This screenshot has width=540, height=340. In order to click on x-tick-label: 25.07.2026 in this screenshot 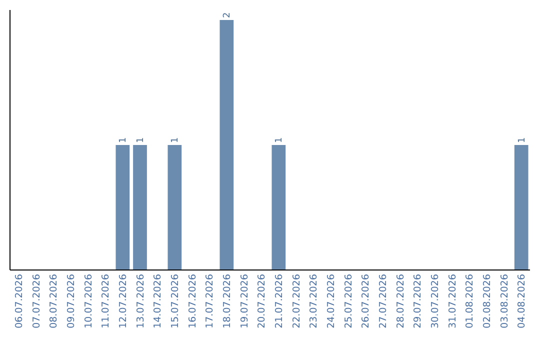, I will do `click(348, 301)`.